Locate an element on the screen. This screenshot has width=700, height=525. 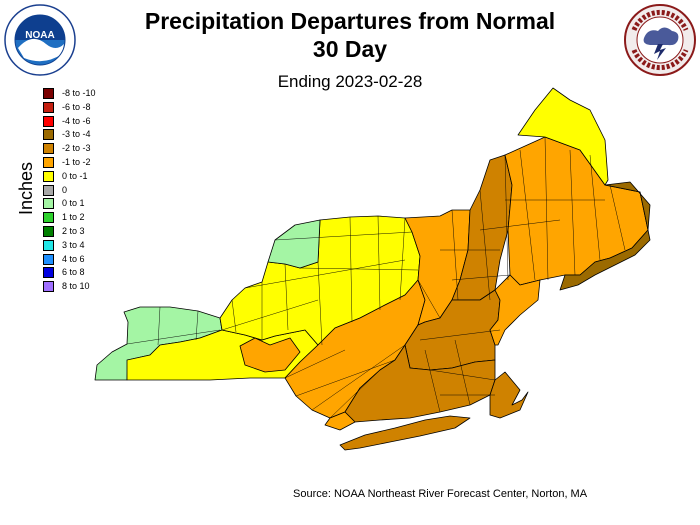
legend-label: -2 to -3 is located at coordinates (76, 148).